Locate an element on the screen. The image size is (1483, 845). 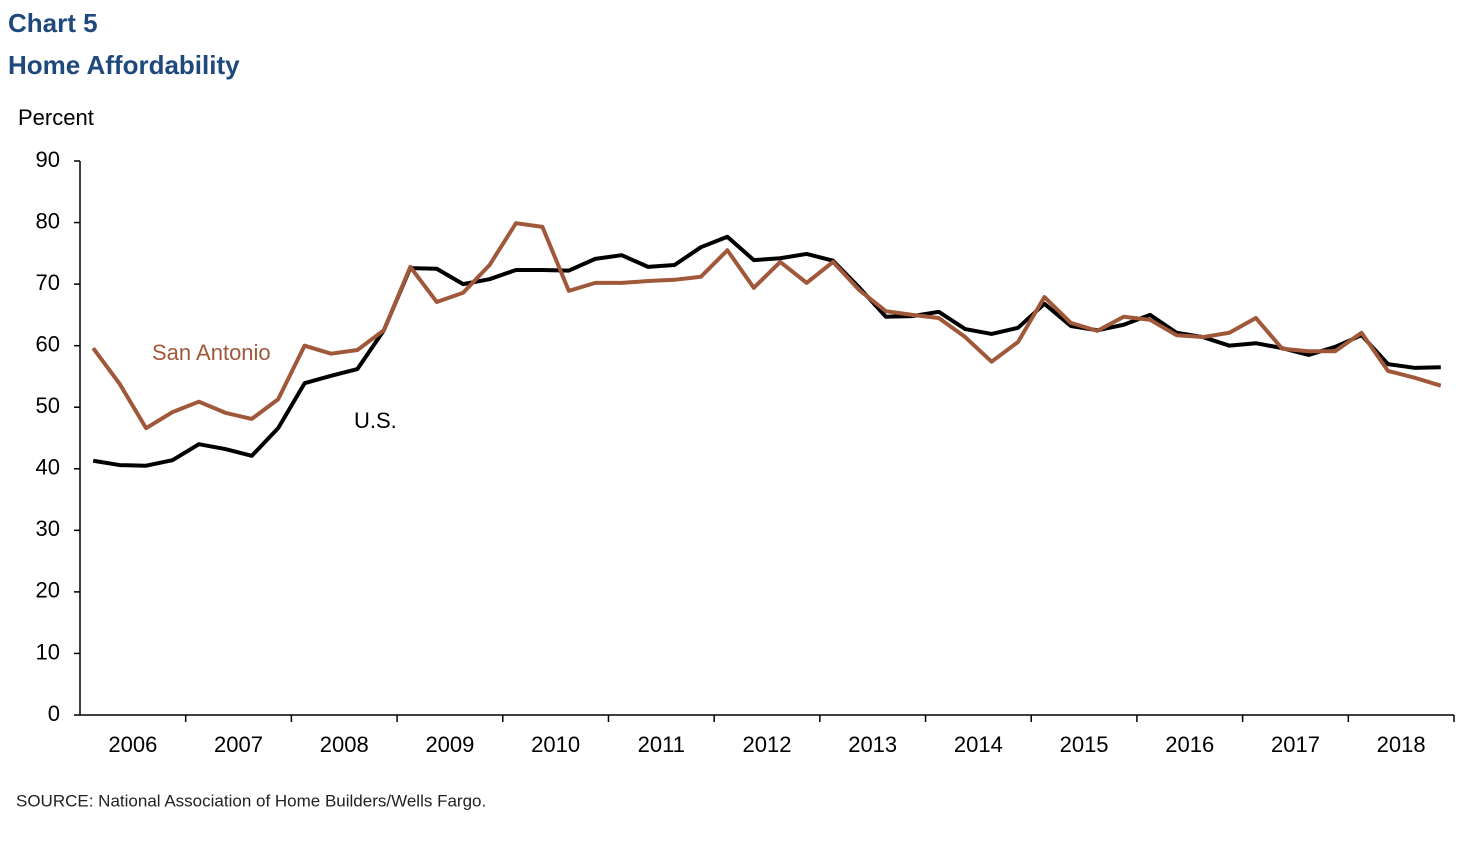
y-tick-label: 60 is located at coordinates (48, 343).